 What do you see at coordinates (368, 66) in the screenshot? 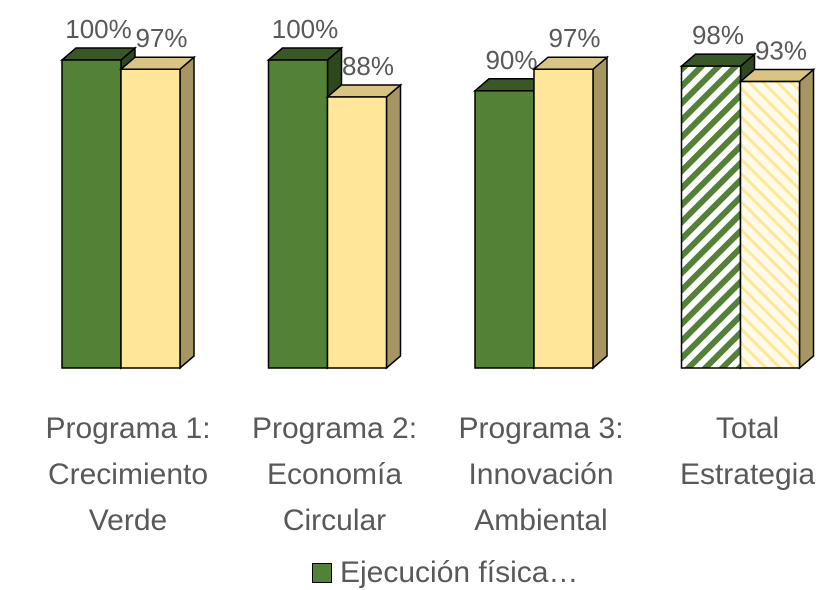
I see `data-label: 88%` at bounding box center [368, 66].